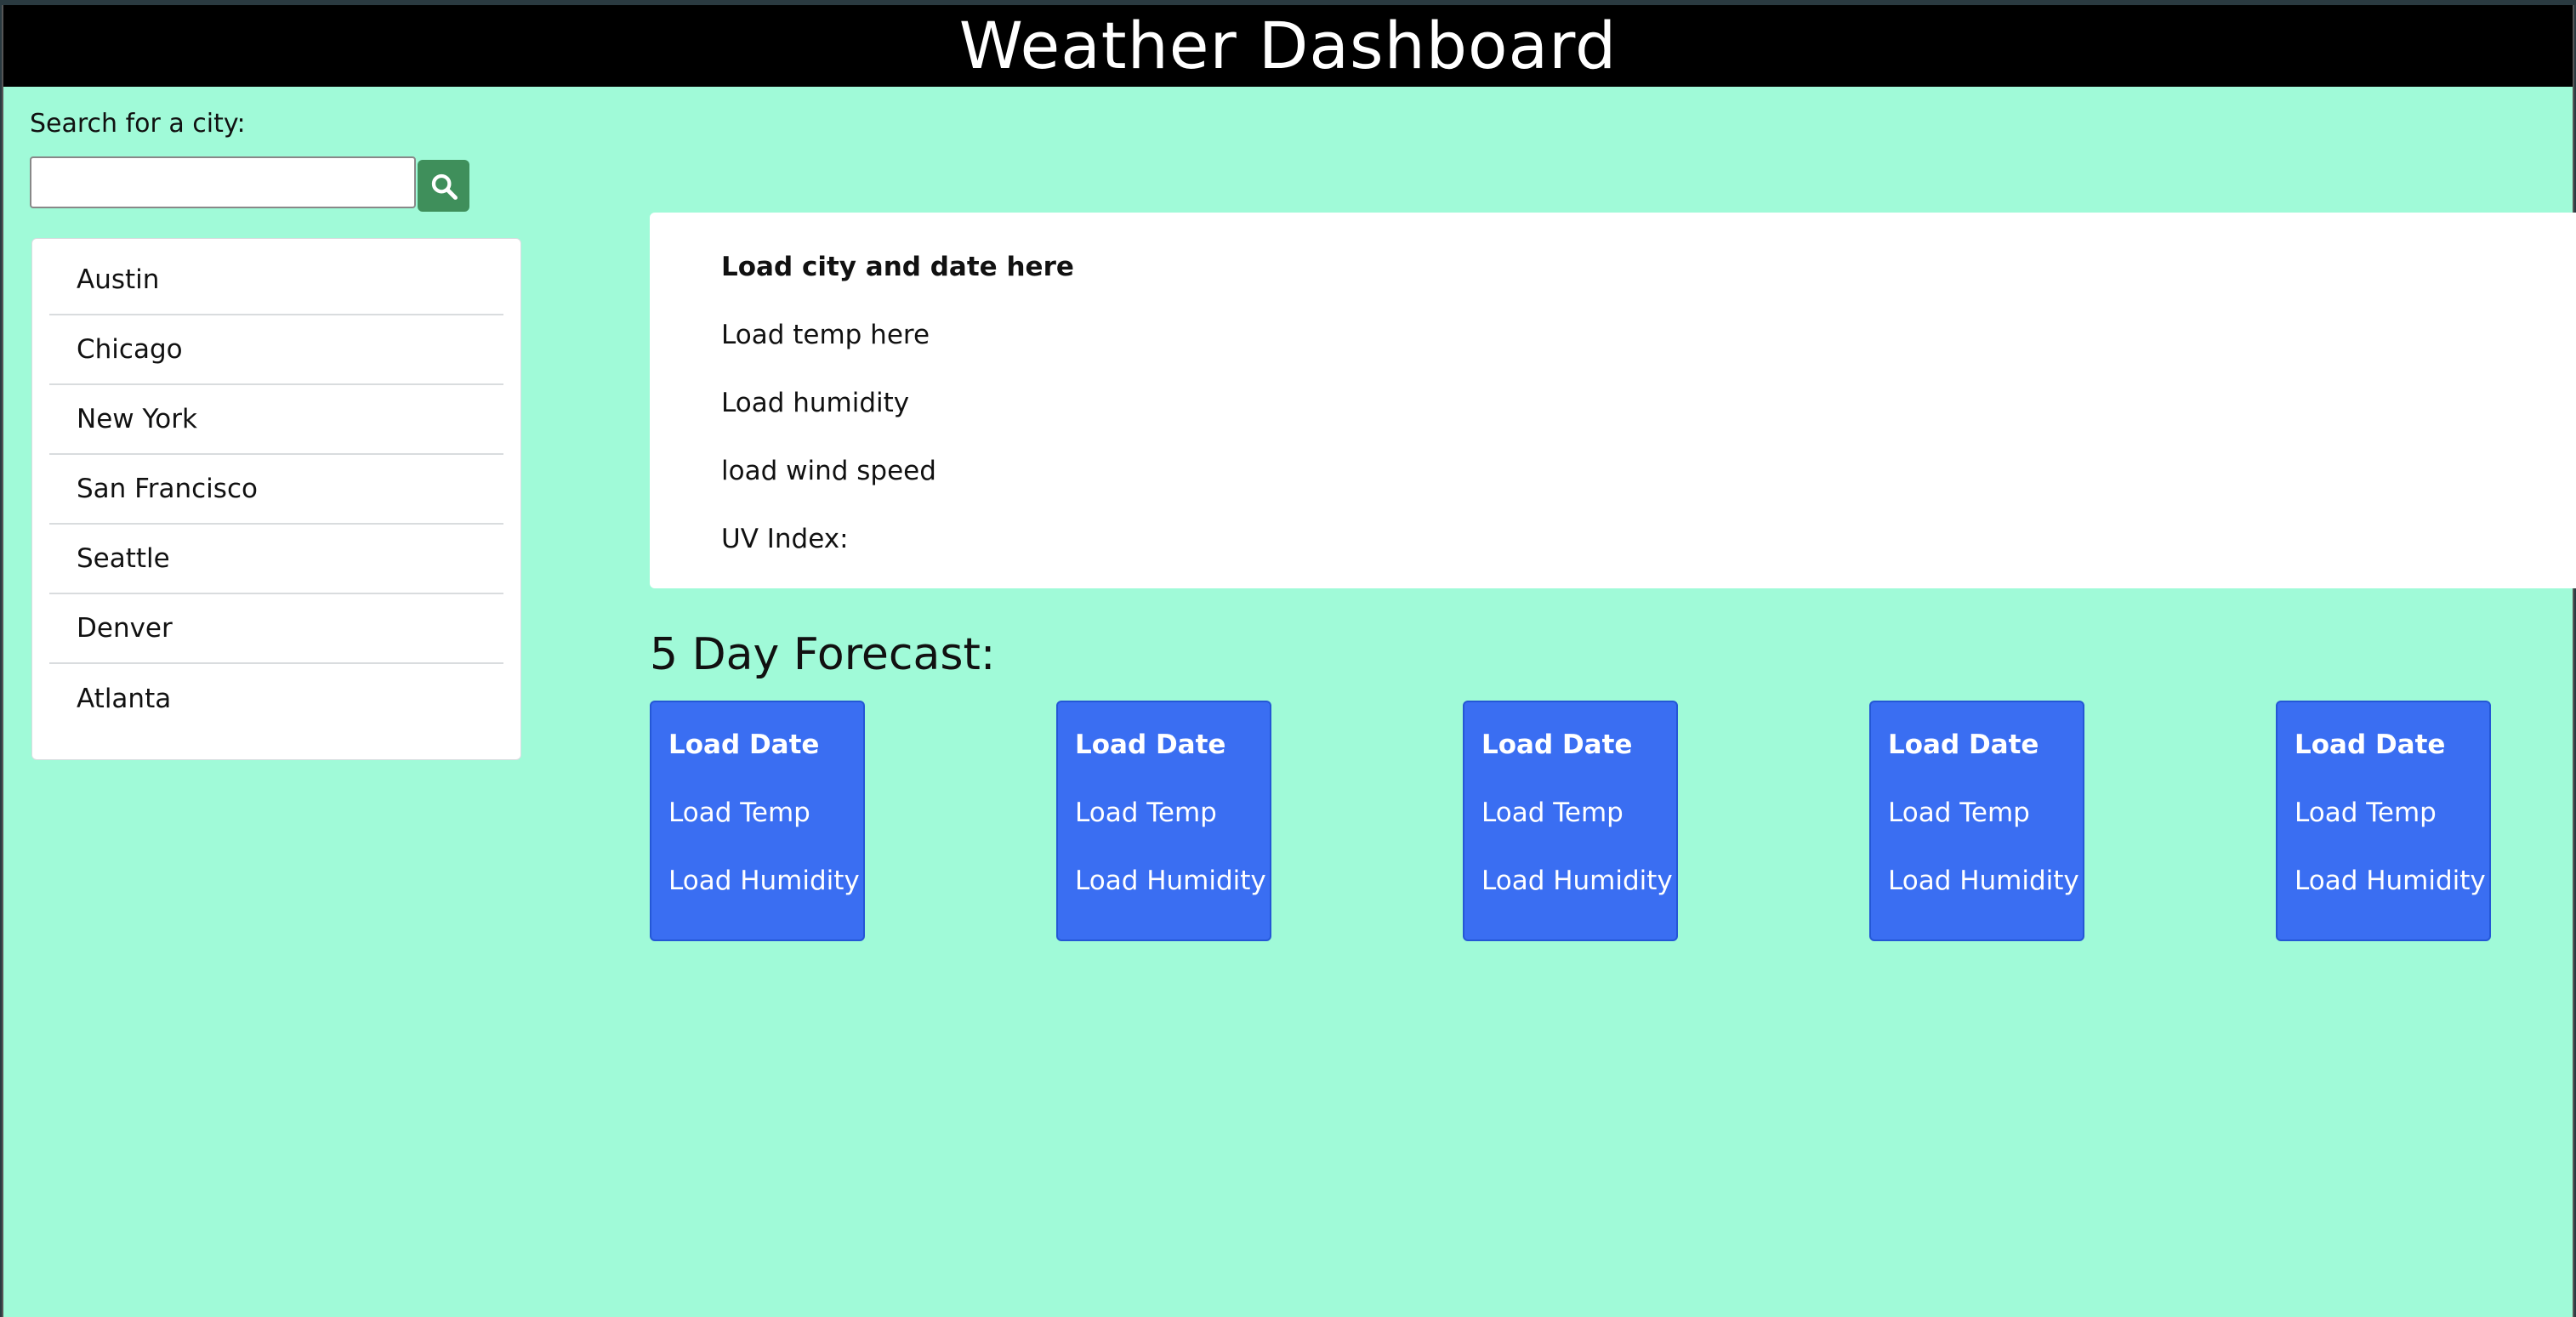  What do you see at coordinates (124, 699) in the screenshot?
I see `city-item-atlanta: Atlanta` at bounding box center [124, 699].